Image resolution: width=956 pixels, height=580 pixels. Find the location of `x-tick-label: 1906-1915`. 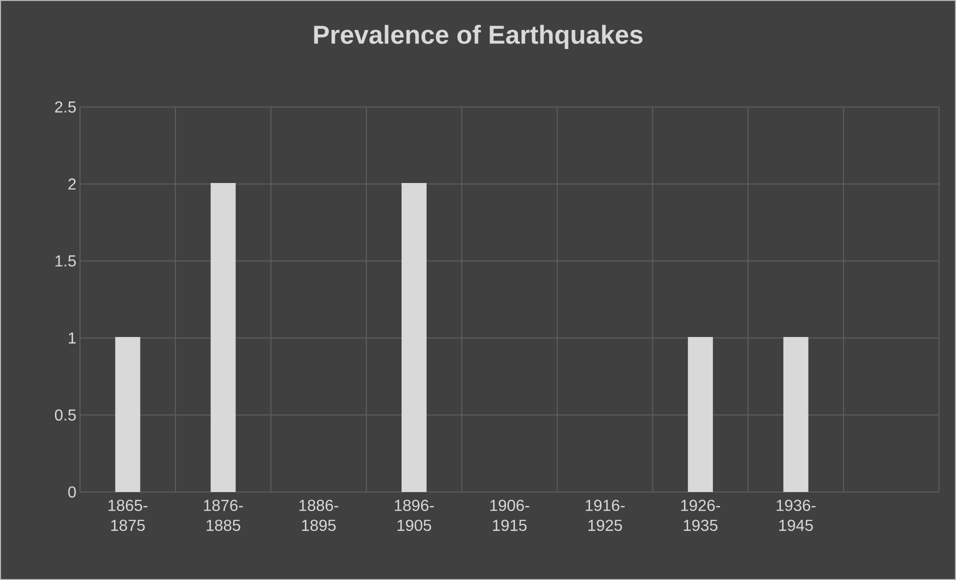

x-tick-label: 1906-1915 is located at coordinates (510, 515).